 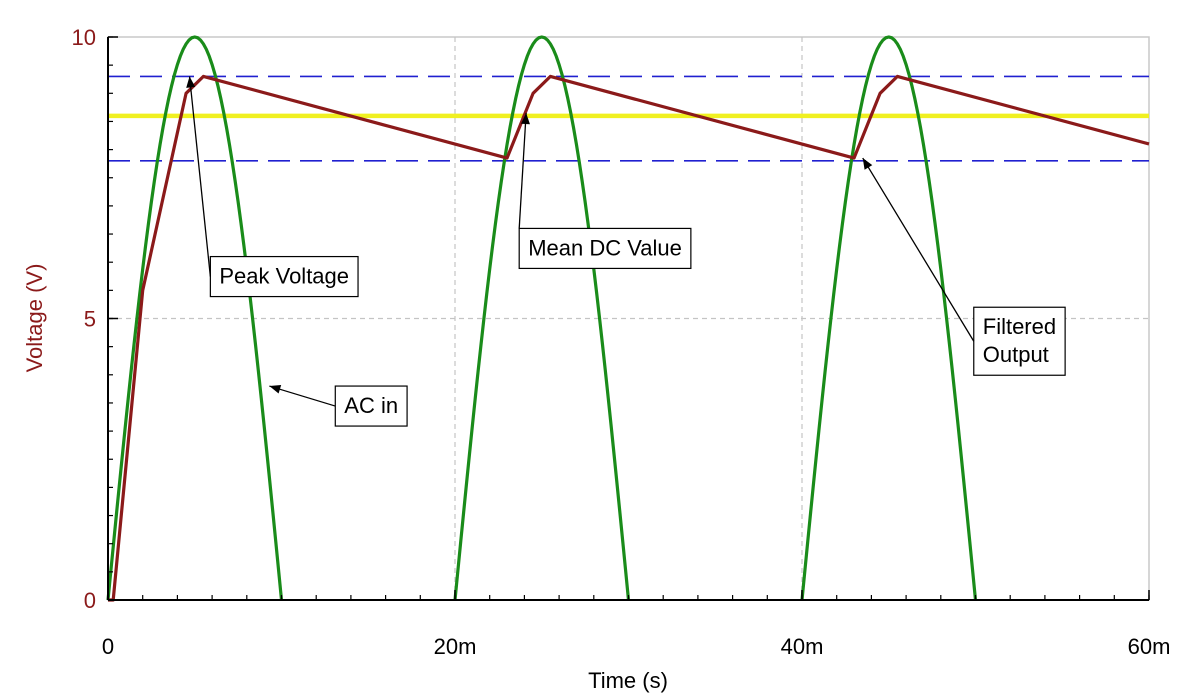 I want to click on y-tick-label: 5, so click(x=90, y=319).